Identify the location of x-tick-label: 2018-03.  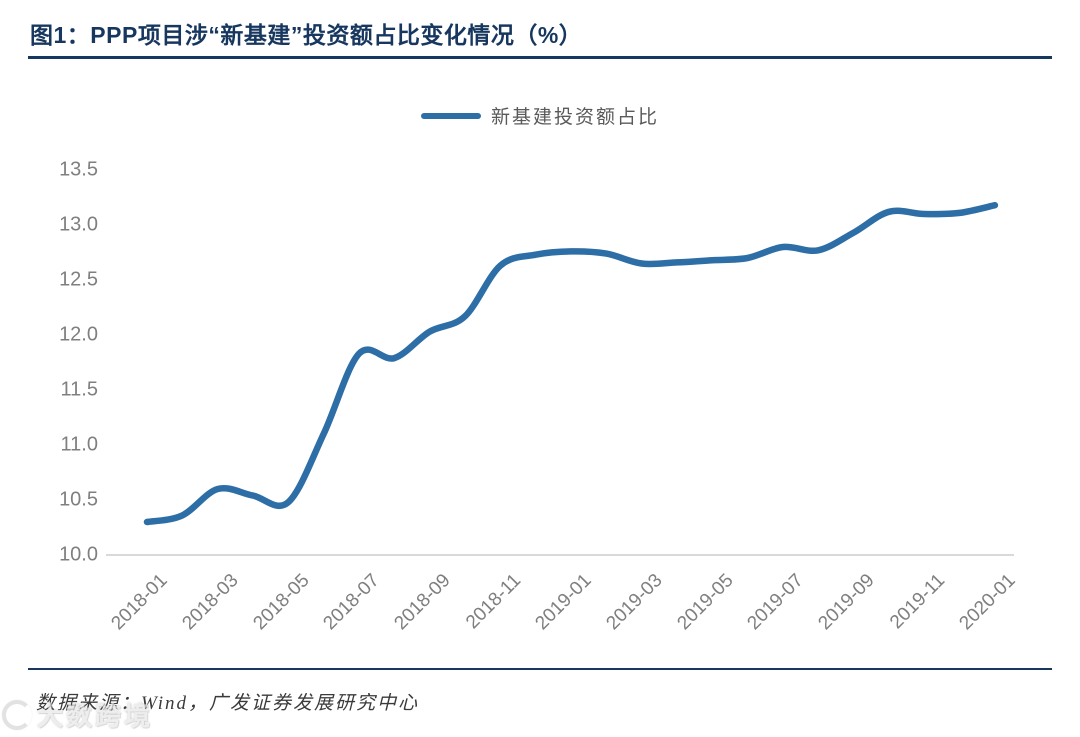
(210, 602).